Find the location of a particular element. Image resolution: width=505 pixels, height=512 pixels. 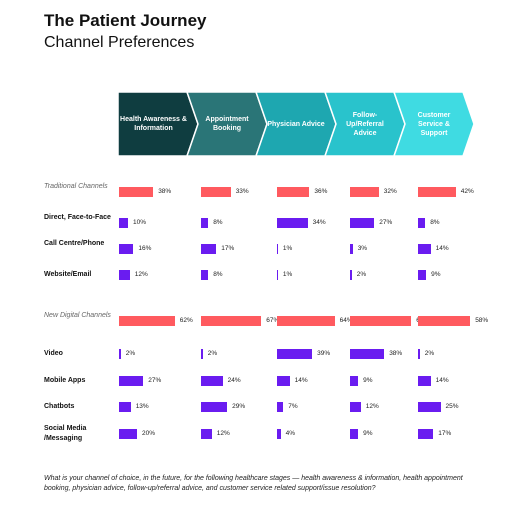

group-label: Traditional Channels is located at coordinates (76, 186).